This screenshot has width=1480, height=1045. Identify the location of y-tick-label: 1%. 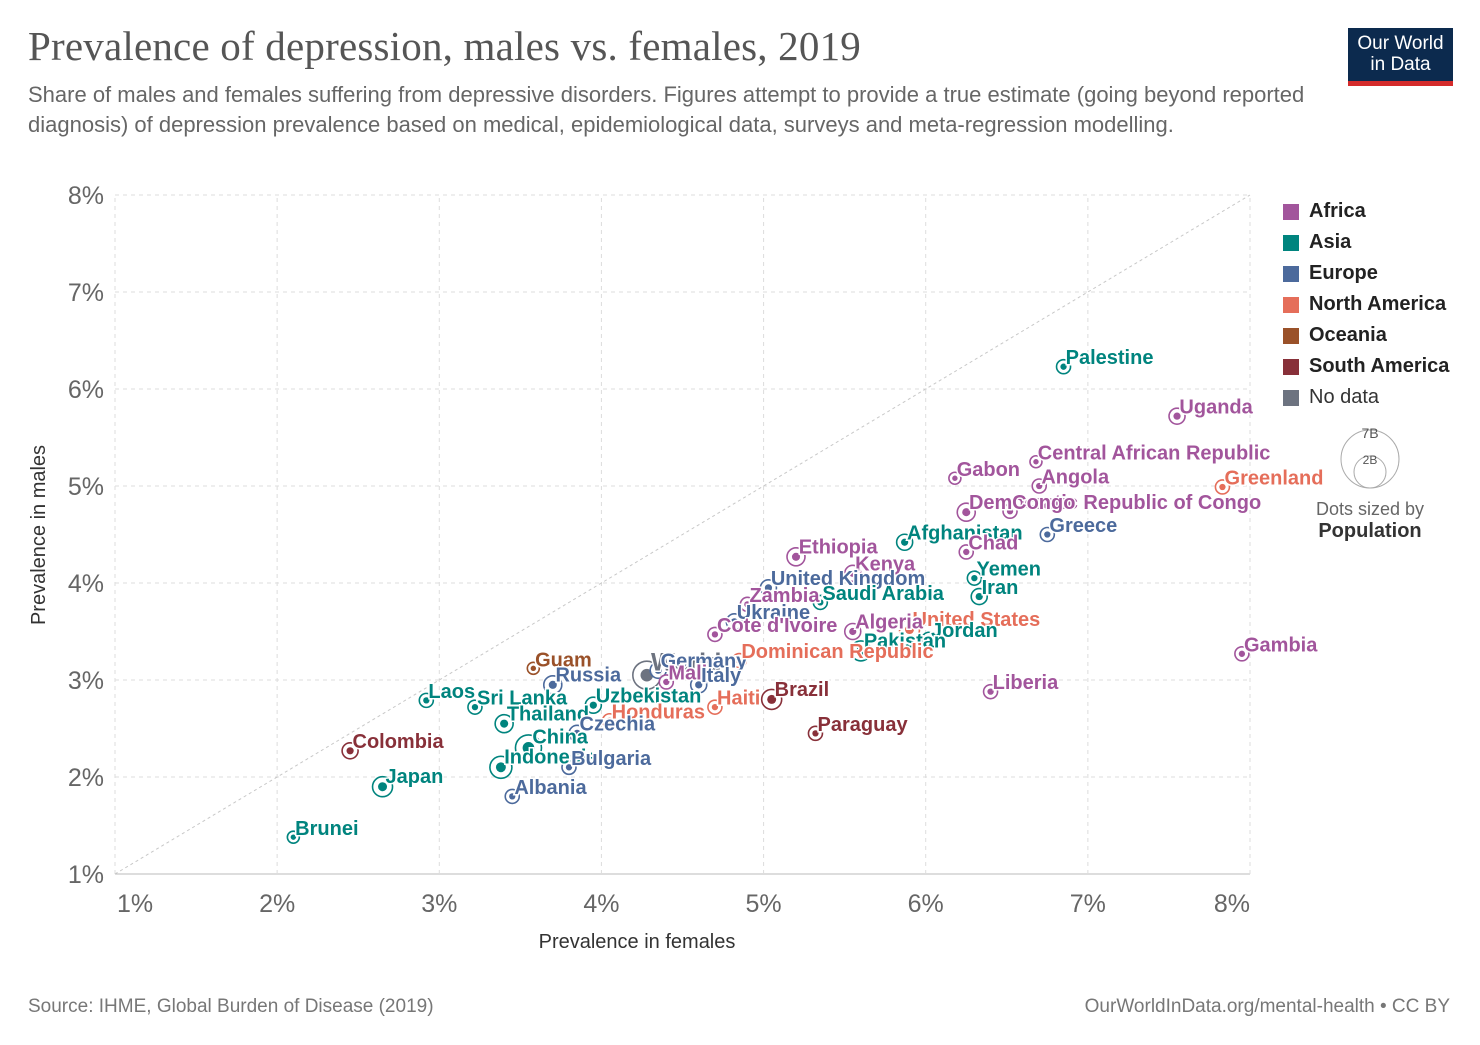
(86, 875).